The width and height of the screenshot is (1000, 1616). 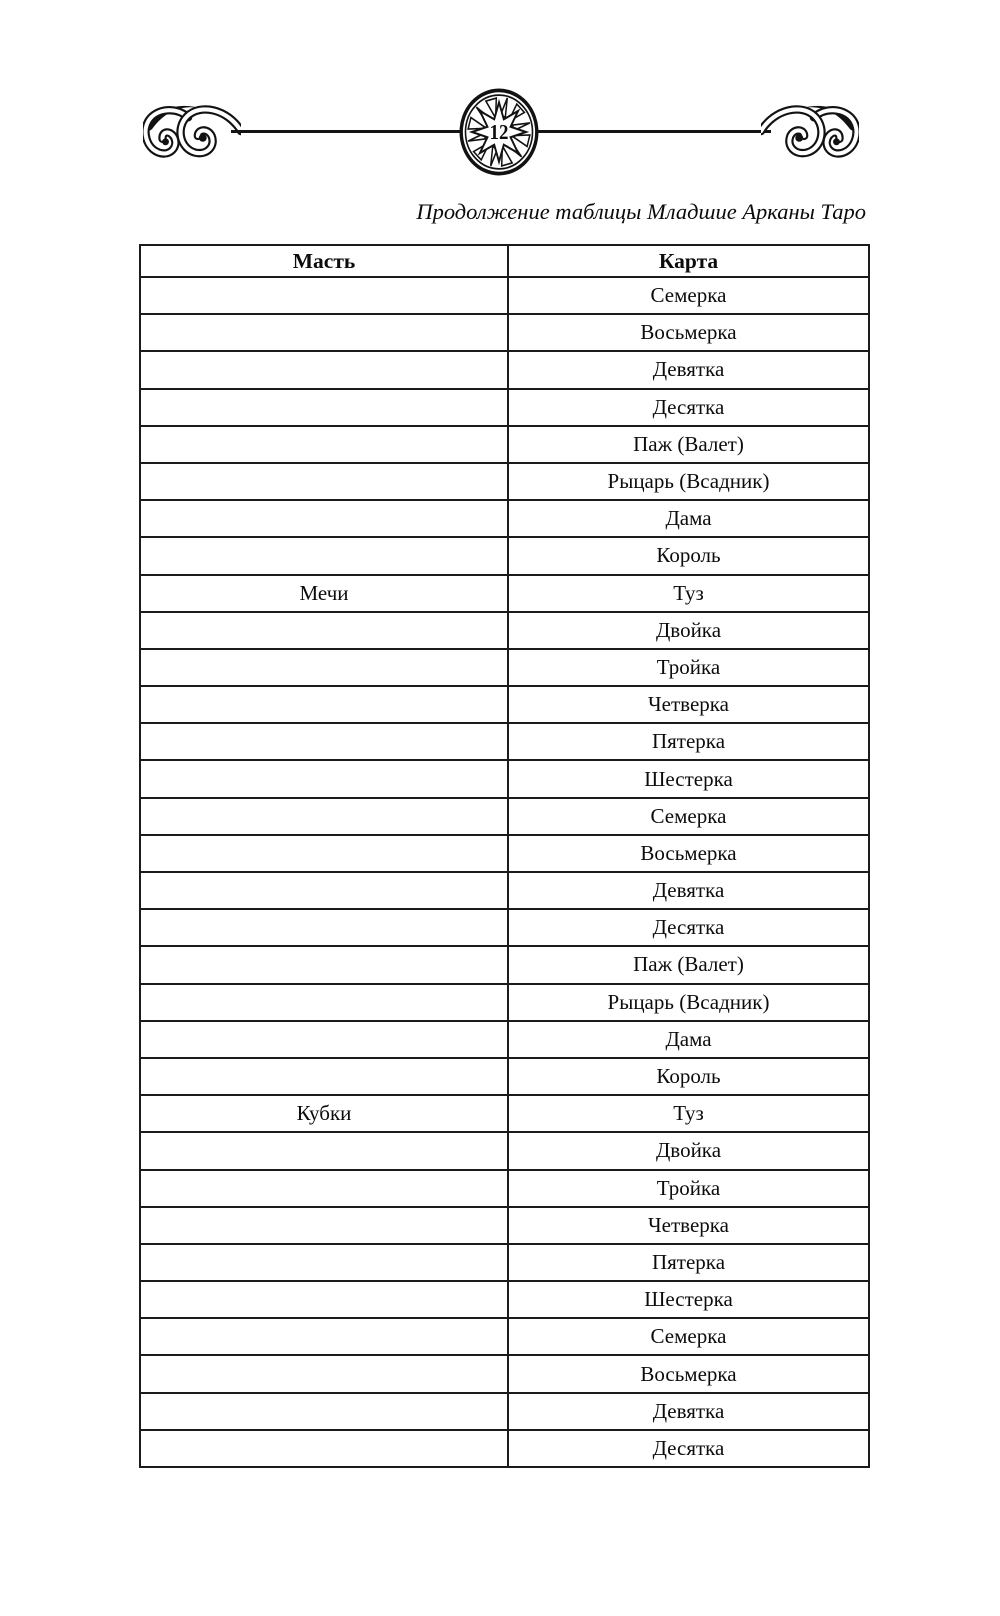 I want to click on table-row: Четверка, so click(x=504, y=1225).